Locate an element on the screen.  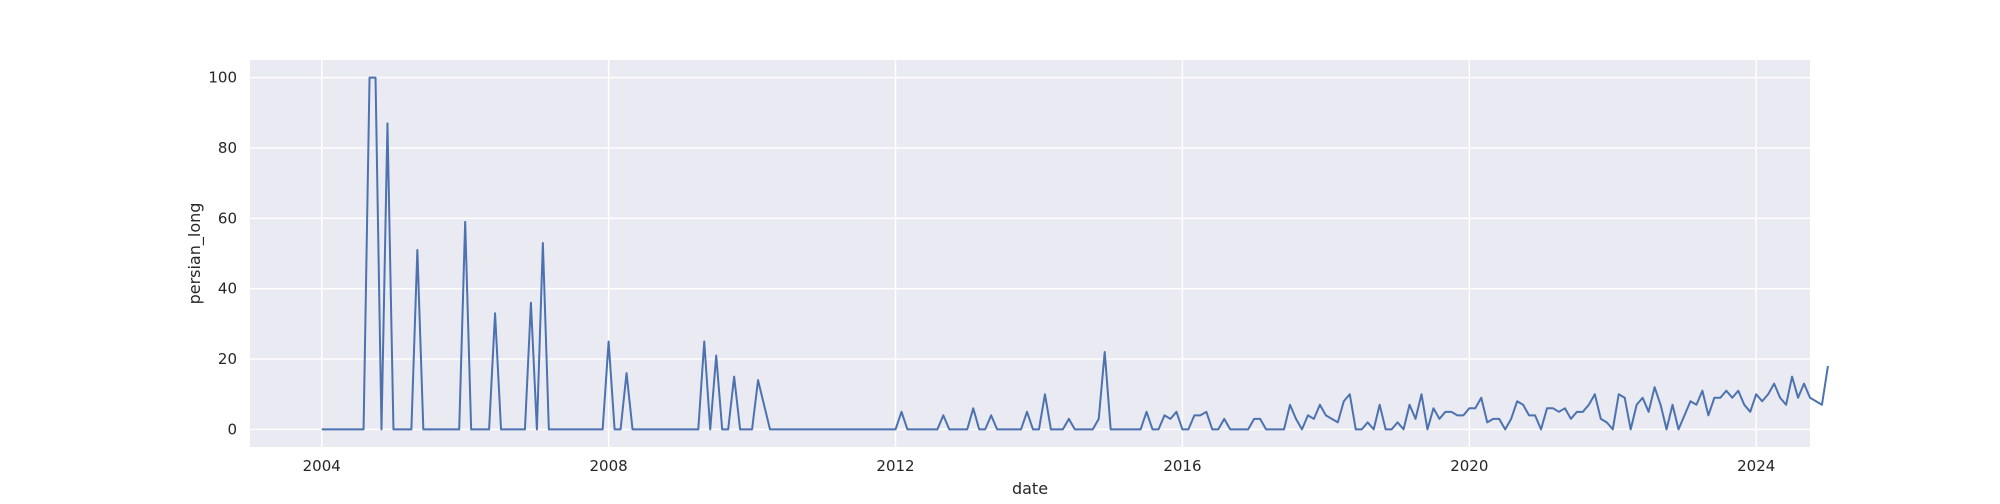
y-tick-label: 80 is located at coordinates (227, 148).